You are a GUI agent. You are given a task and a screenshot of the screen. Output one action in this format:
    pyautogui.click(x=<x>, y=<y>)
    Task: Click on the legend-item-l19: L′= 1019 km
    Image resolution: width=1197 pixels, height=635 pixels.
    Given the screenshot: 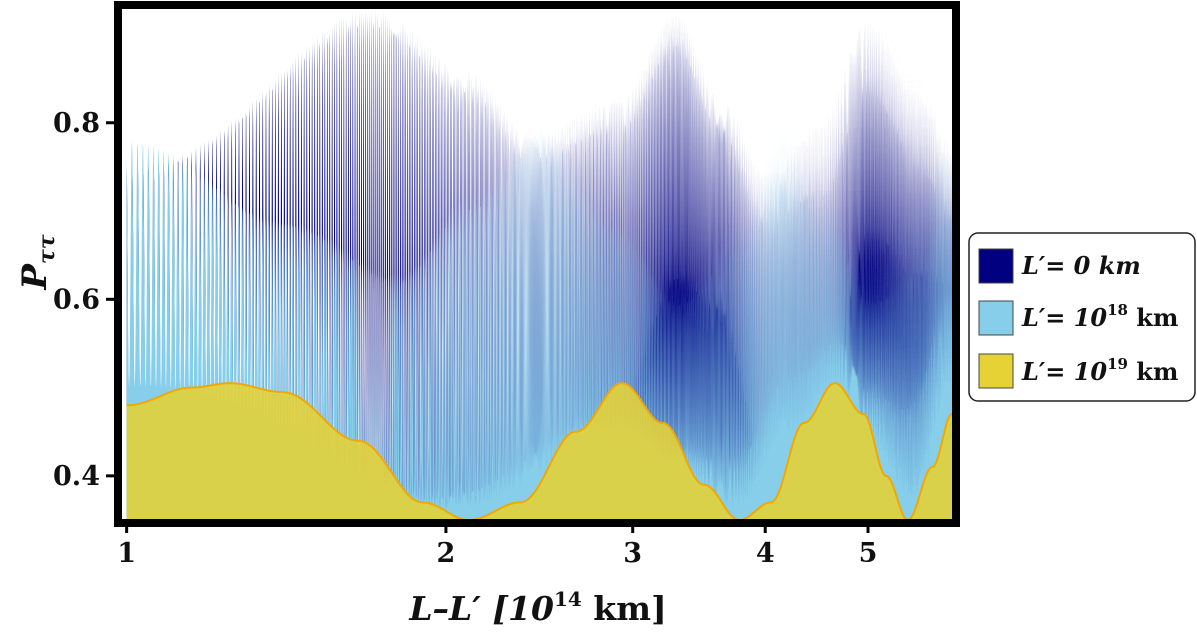 What is the action you would take?
    pyautogui.click(x=1078, y=371)
    